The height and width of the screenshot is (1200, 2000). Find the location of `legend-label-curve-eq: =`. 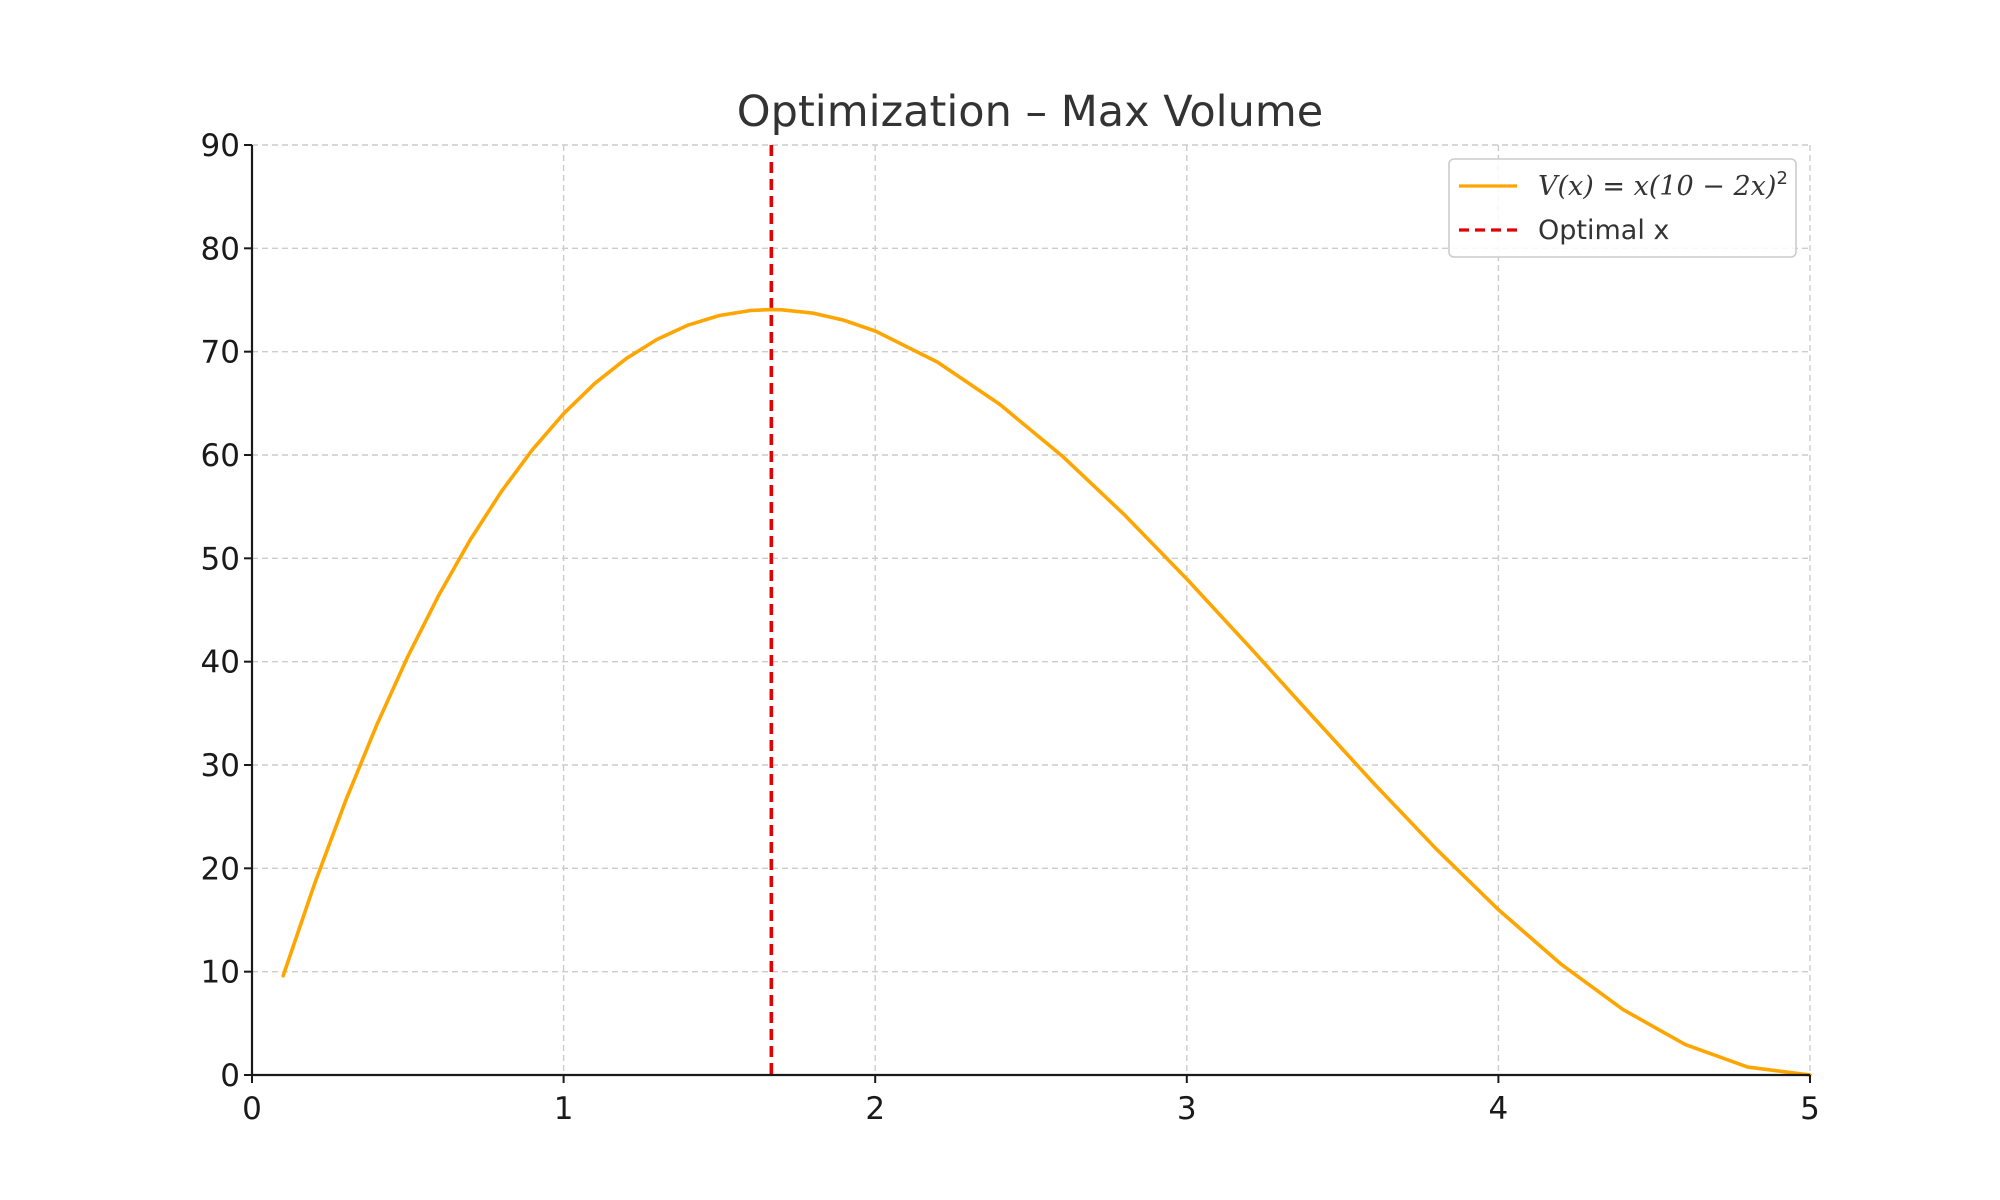

legend-label-curve-eq: = is located at coordinates (1614, 186).